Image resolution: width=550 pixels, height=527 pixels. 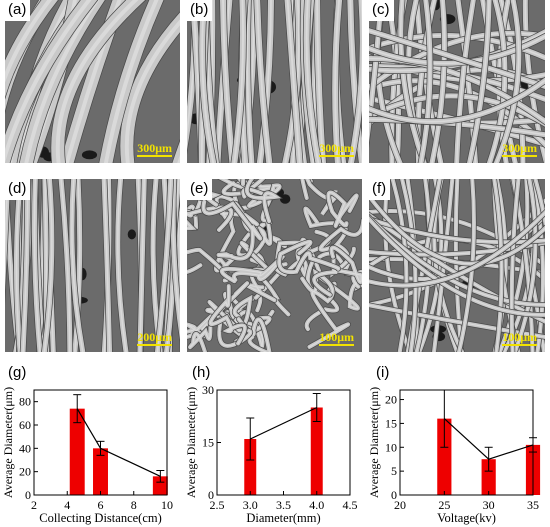 I want to click on panel-label-b: (b), so click(x=200, y=10).